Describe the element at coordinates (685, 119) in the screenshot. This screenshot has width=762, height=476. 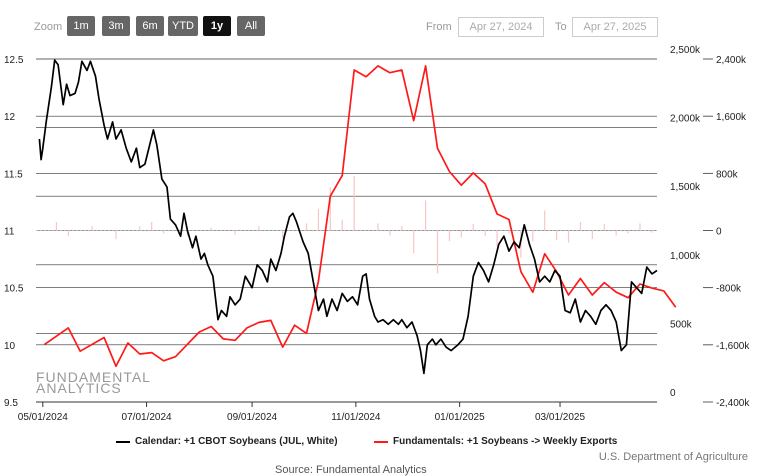
I see `y-tick-exports: 2,000k` at that location.